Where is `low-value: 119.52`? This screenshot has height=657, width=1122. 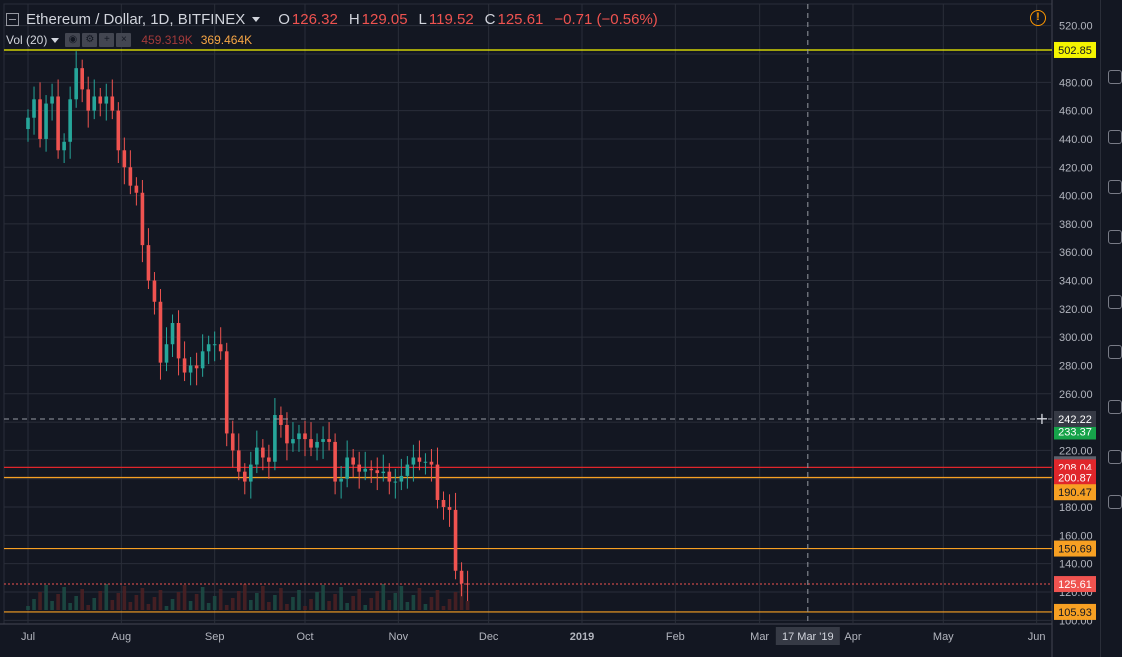
low-value: 119.52 is located at coordinates (451, 19).